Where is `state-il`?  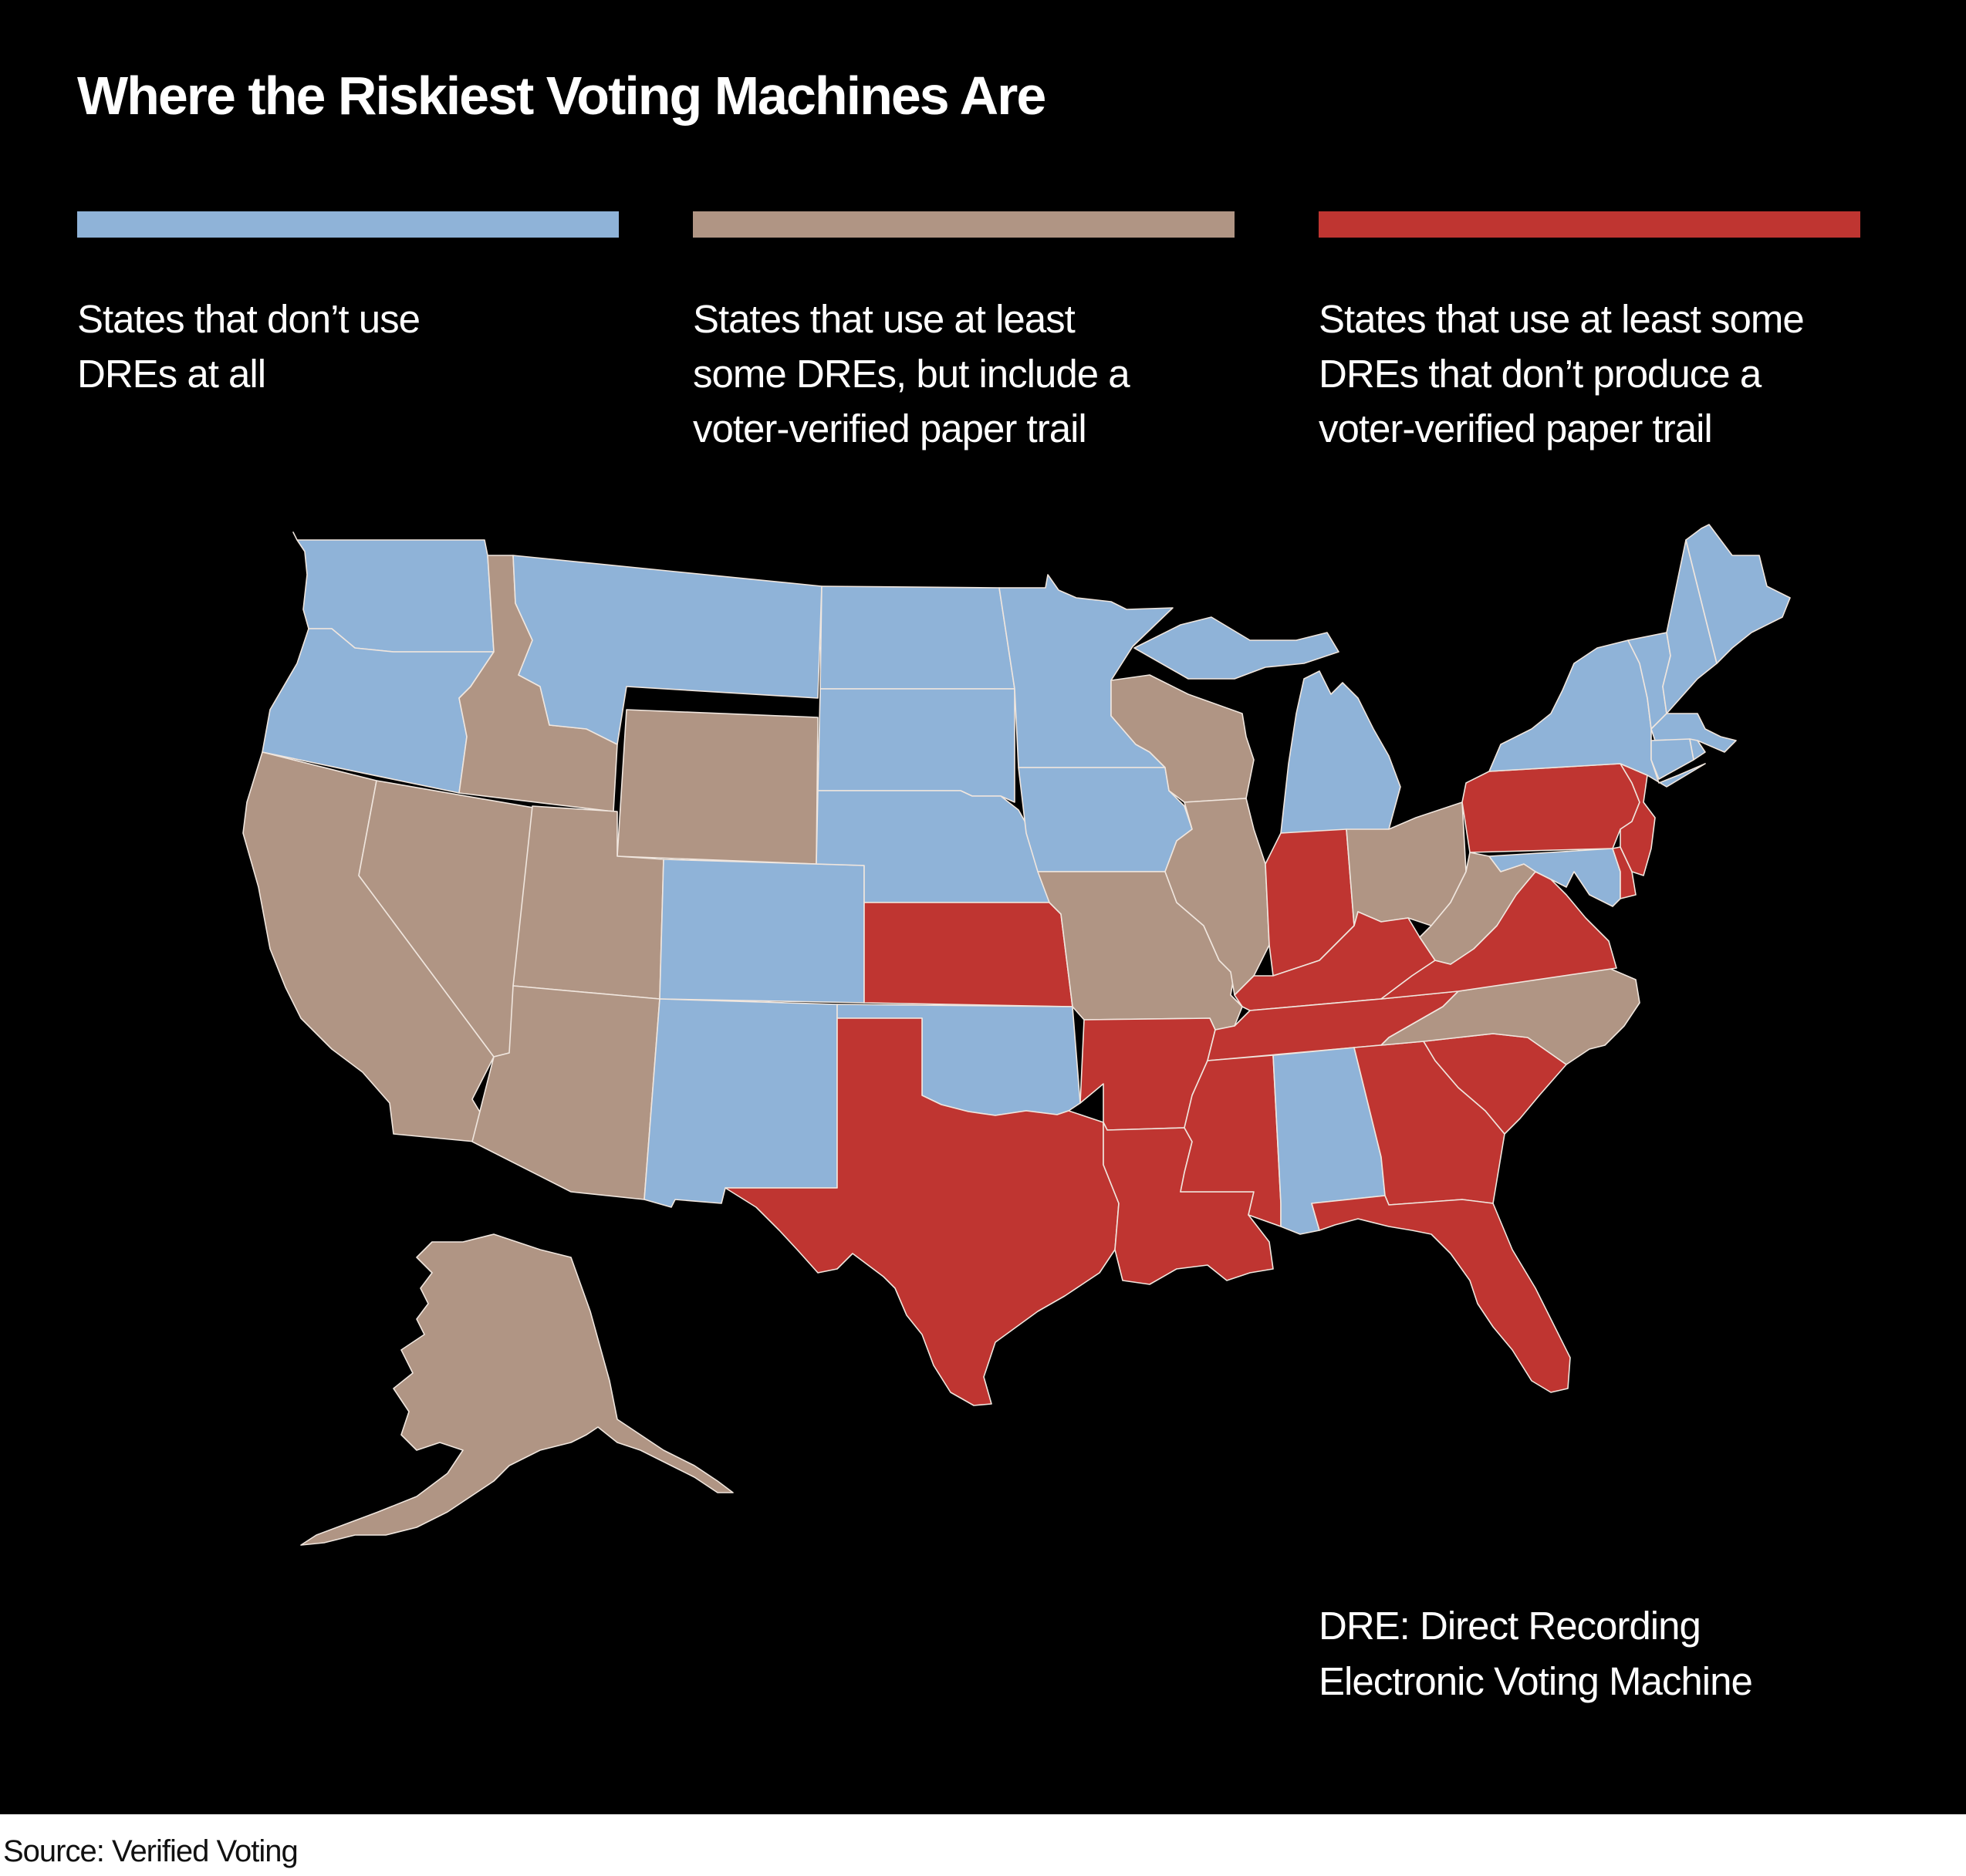 state-il is located at coordinates (1217, 897).